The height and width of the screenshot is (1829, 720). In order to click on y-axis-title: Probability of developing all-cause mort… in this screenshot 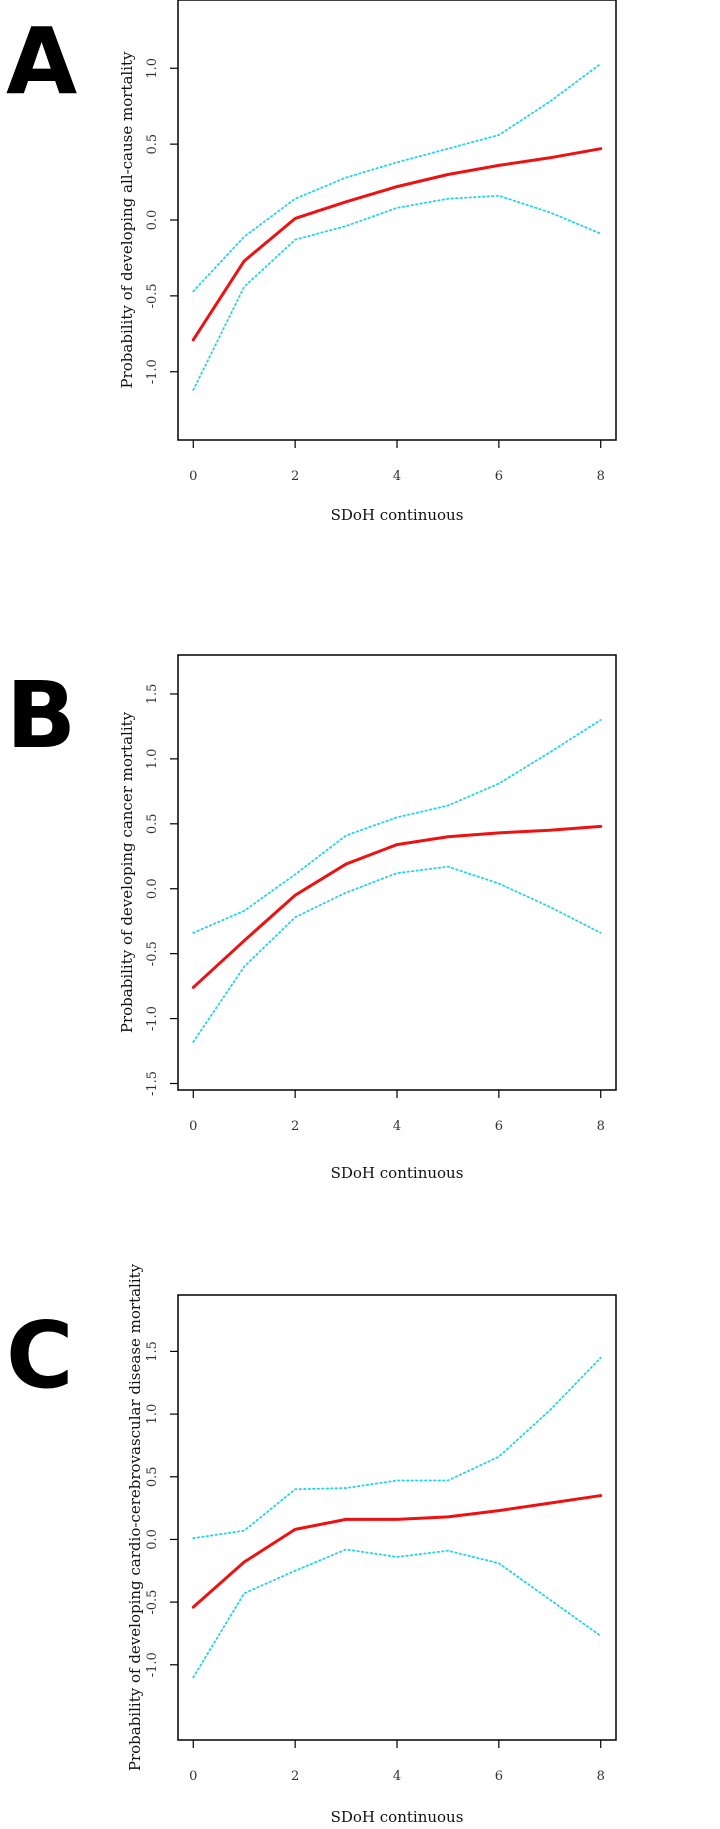, I will do `click(127, 220)`.